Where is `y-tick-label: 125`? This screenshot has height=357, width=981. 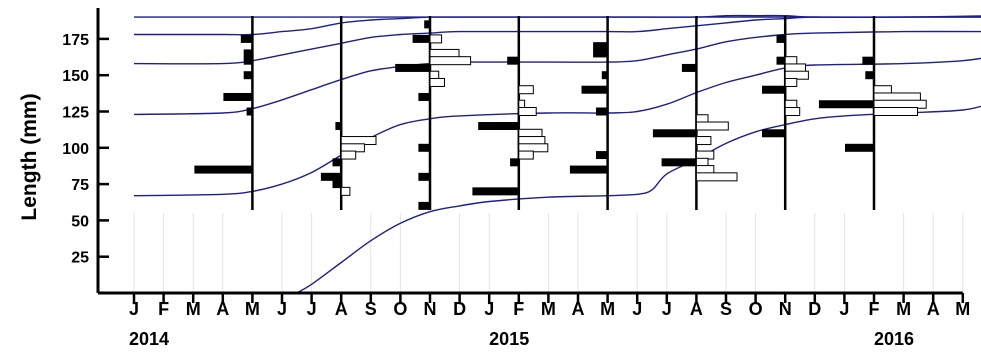
y-tick-label: 125 is located at coordinates (75, 113).